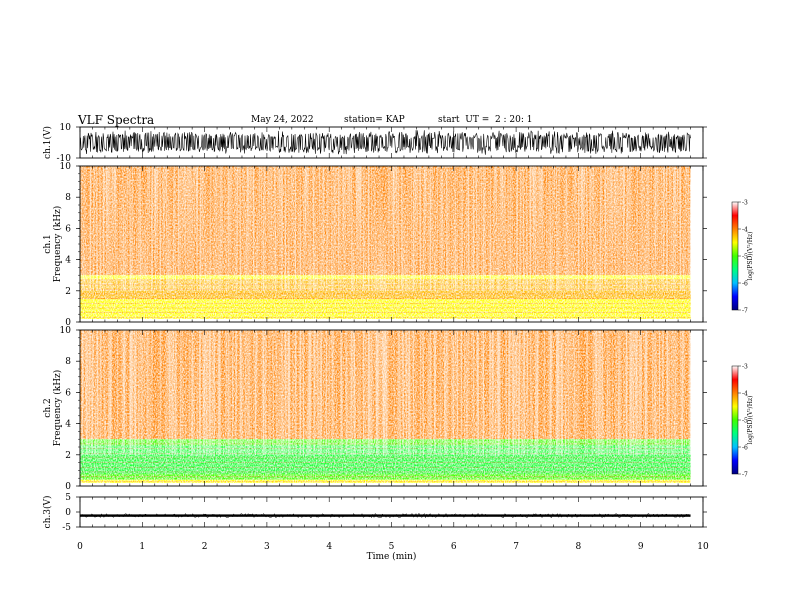 This screenshot has height=612, width=792. What do you see at coordinates (385, 142) in the screenshot?
I see `ch1-waveform-line` at bounding box center [385, 142].